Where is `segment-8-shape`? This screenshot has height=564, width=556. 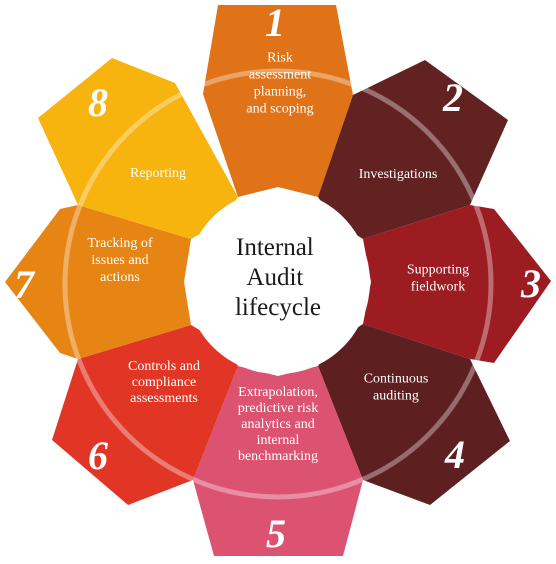
segment-8-shape is located at coordinates (138, 148).